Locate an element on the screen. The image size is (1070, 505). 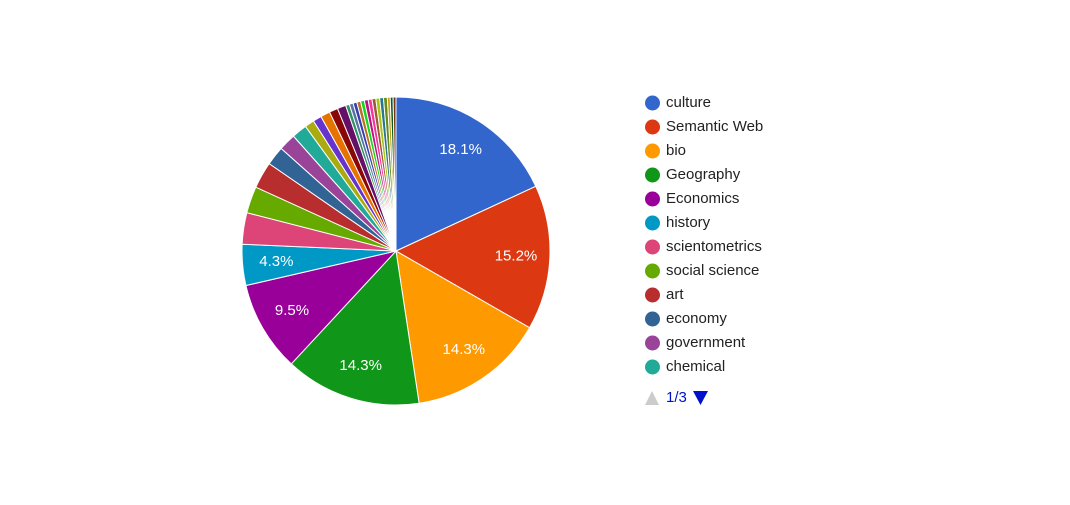
legend-label: culture is located at coordinates (688, 102).